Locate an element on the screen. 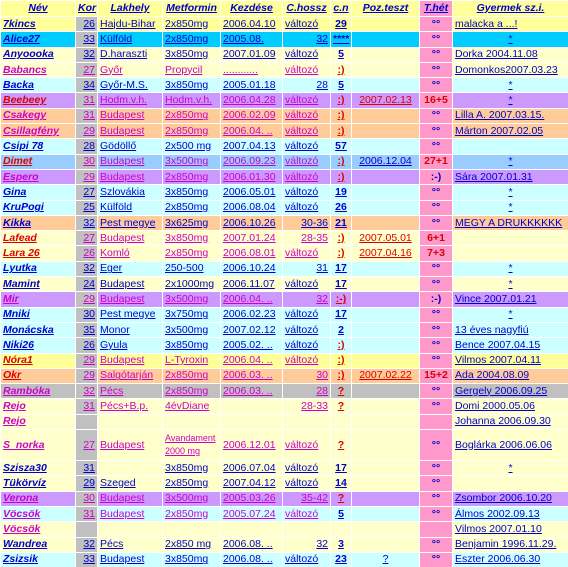 Image resolution: width=568 pixels, height=567 pixels. cell-kezdese: 2005.03.26 is located at coordinates (251, 498).